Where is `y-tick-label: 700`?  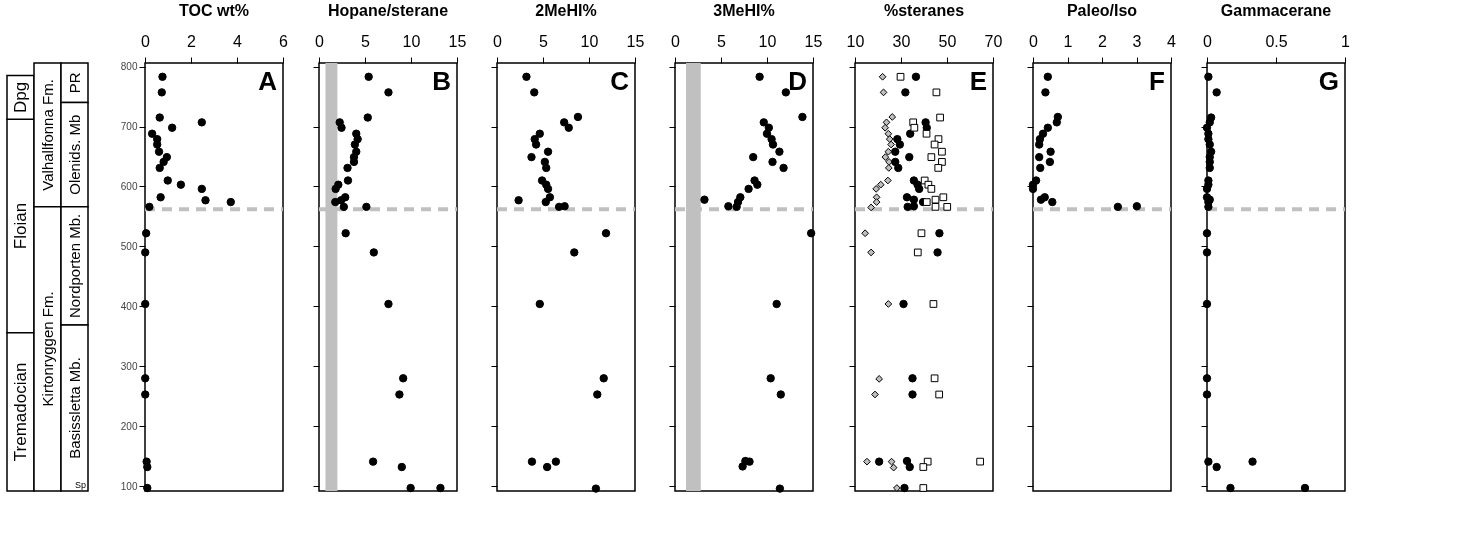
y-tick-label: 700 is located at coordinates (129, 127).